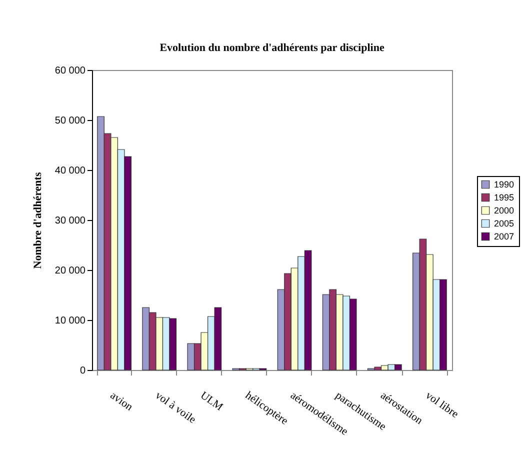  Describe the element at coordinates (442, 405) in the screenshot. I see `x-tick-label: vol libre` at that location.